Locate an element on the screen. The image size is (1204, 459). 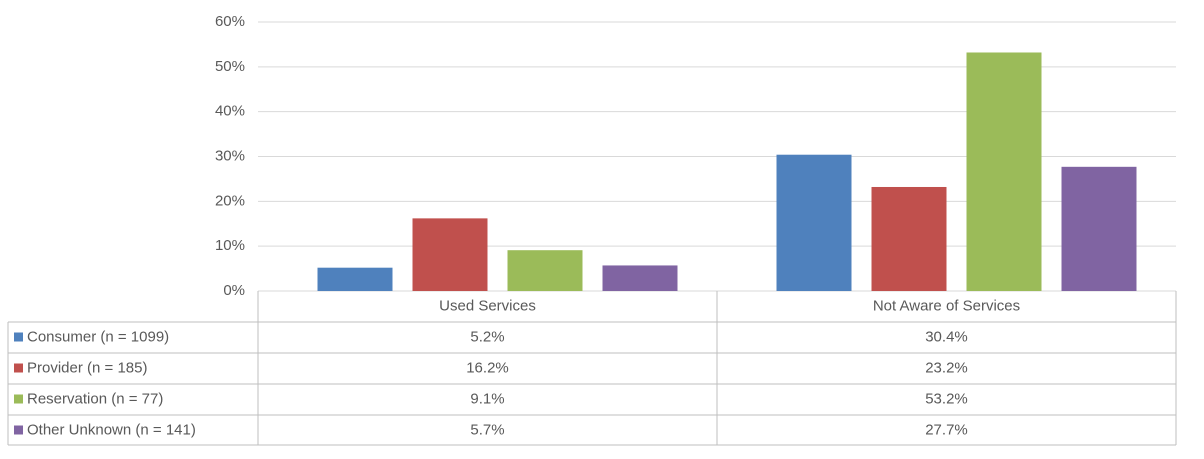
table-value: 53.2% is located at coordinates (946, 398).